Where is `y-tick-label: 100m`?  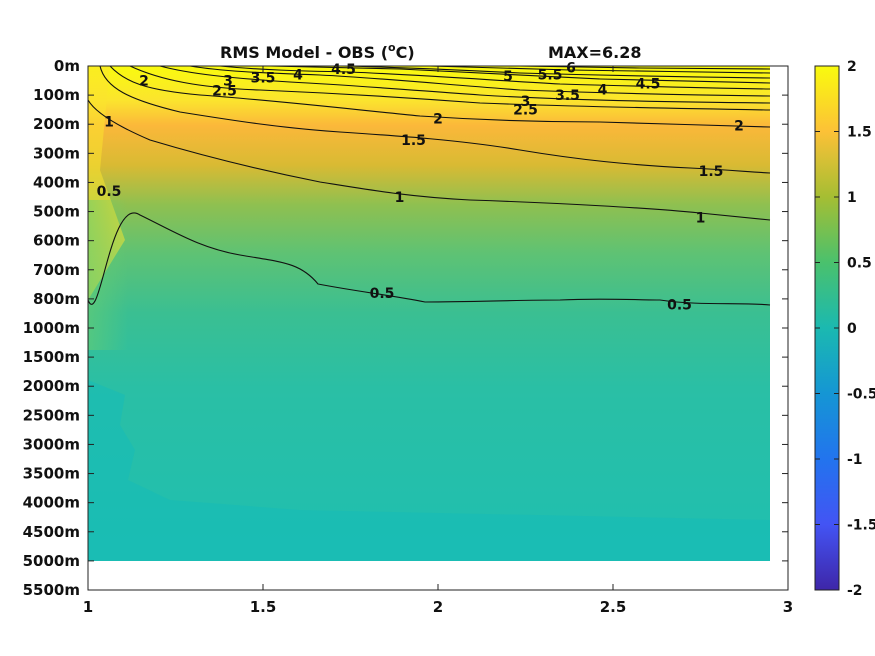 y-tick-label: 100m is located at coordinates (56, 95).